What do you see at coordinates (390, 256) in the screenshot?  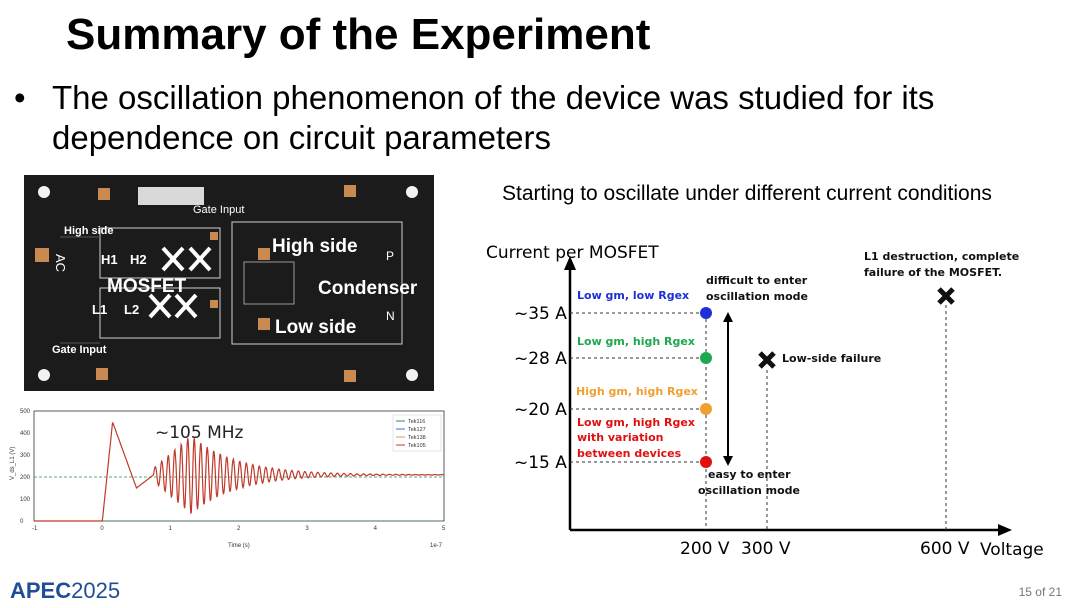 I see `p-label: P` at bounding box center [390, 256].